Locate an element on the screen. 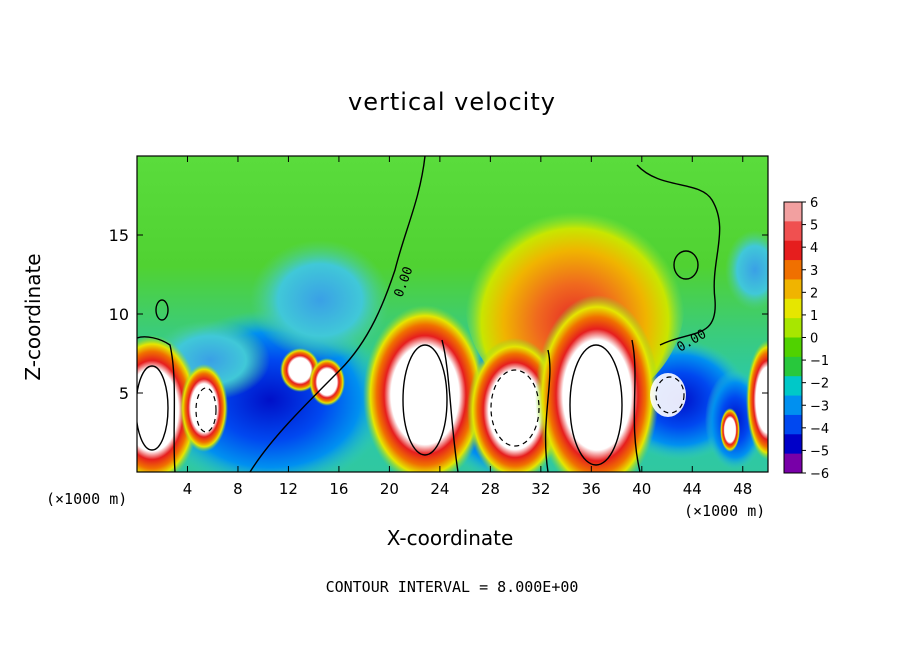 This screenshot has height=654, width=904. x-tick-label: 40 is located at coordinates (641, 489).